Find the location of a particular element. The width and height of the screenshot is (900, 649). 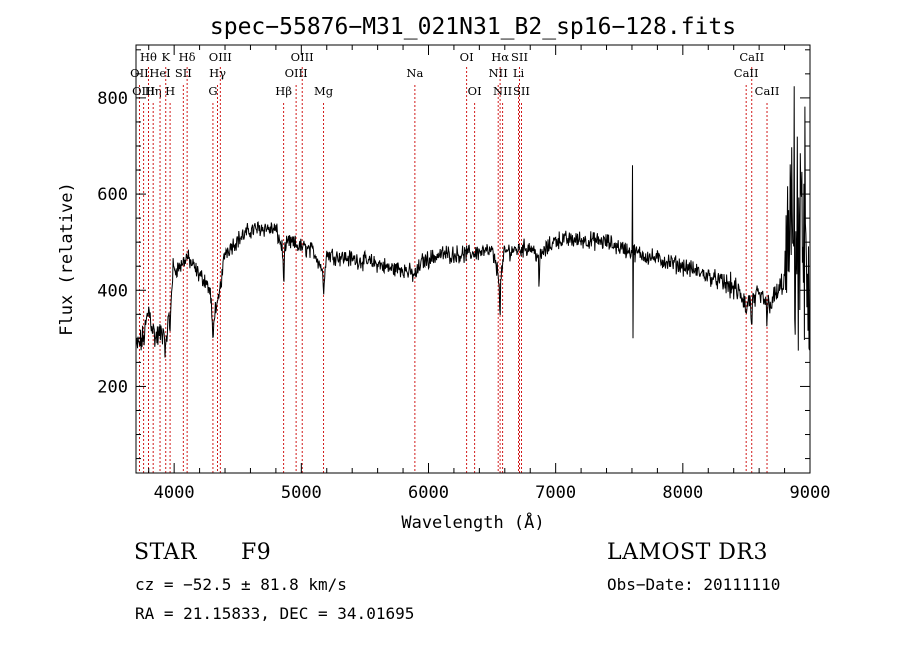

subclass: F9 is located at coordinates (256, 552).